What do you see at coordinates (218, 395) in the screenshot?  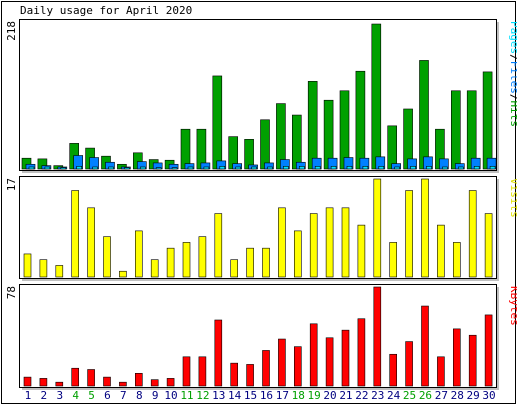 I see `day-label-13: 13` at bounding box center [218, 395].